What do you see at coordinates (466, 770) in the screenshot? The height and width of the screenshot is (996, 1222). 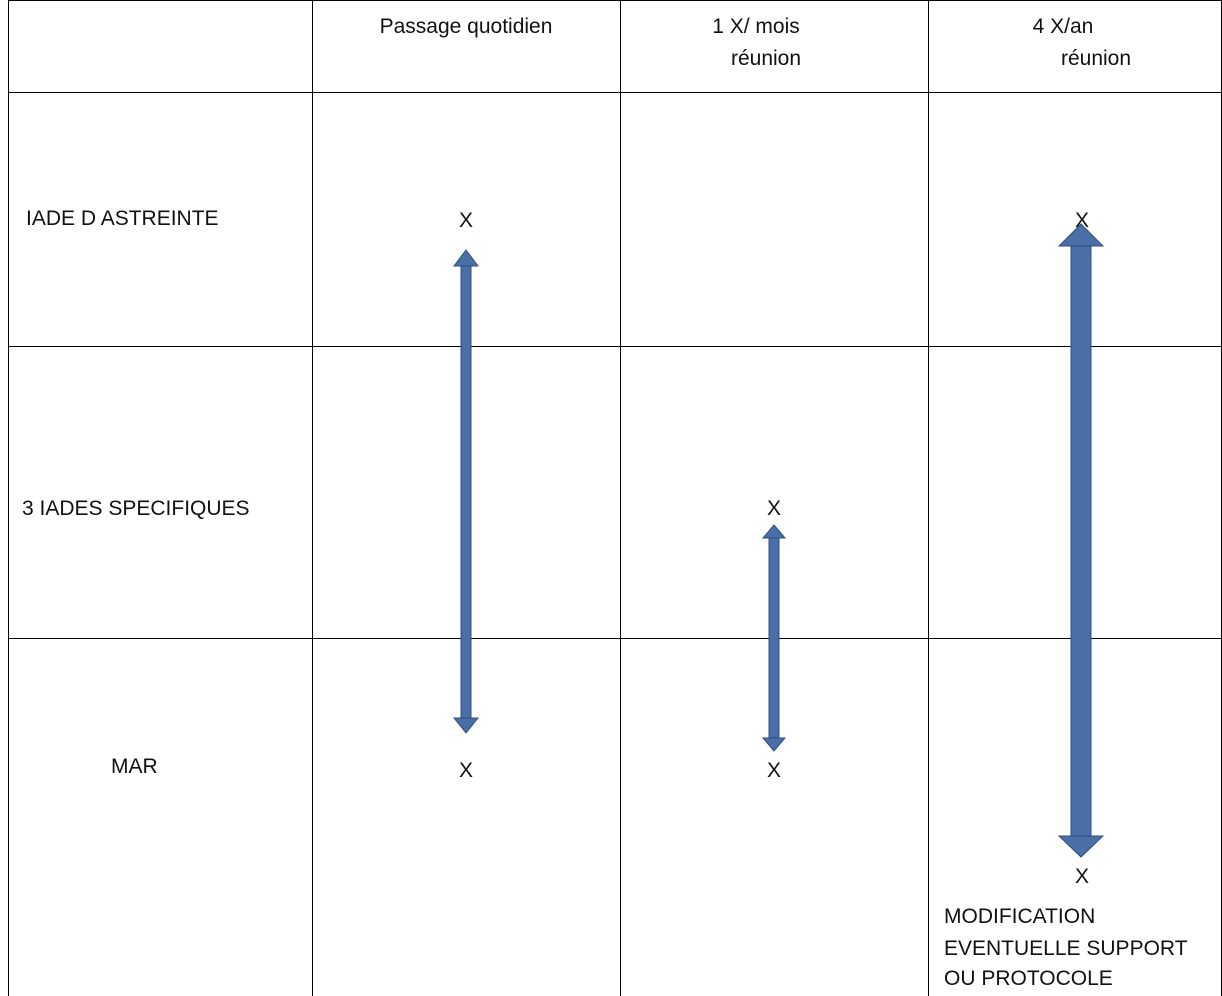 I see `mark-x-mar-daily: X` at bounding box center [466, 770].